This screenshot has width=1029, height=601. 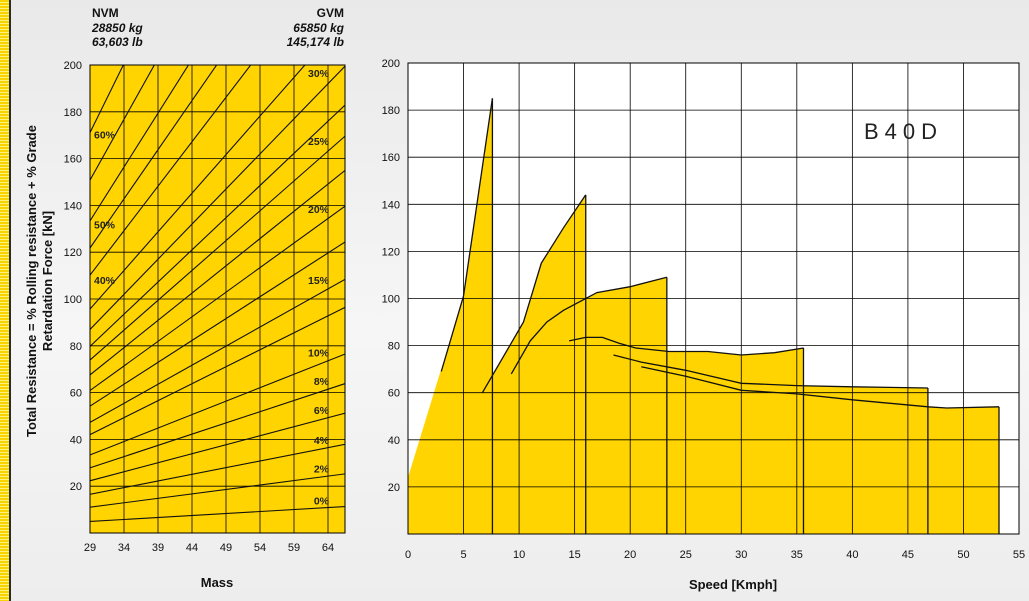 What do you see at coordinates (315, 42) in the screenshot?
I see `gvm-lb: 145,174 lb` at bounding box center [315, 42].